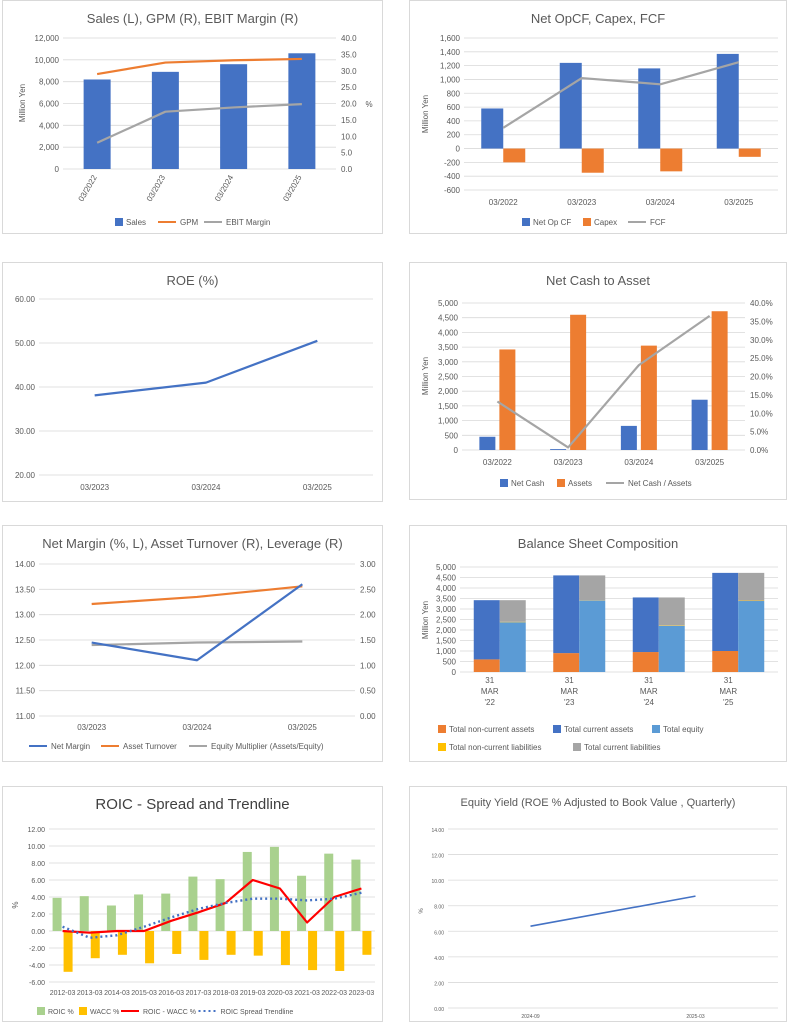 Image resolution: width=789 pixels, height=1024 pixels. What do you see at coordinates (49, 104) in the screenshot?
I see `y-tick-label: 6,000` at bounding box center [49, 104].